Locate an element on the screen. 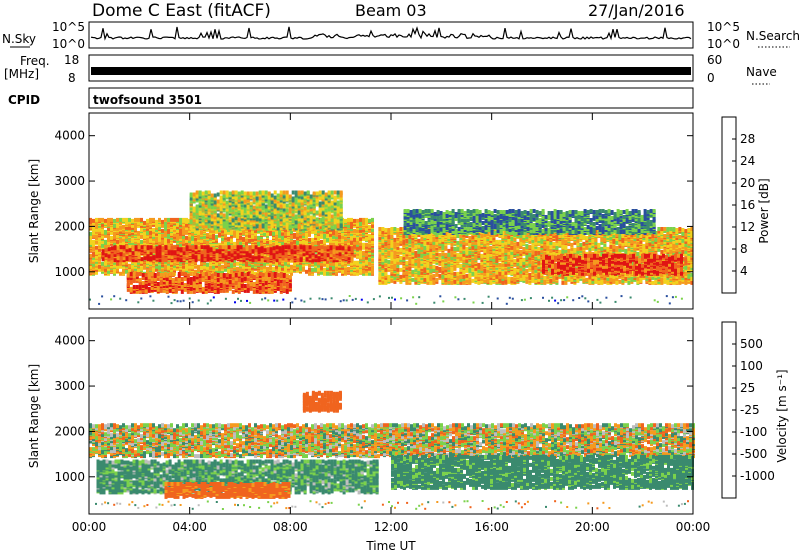 Image resolution: width=800 pixels, height=554 pixels. noise-line is located at coordinates (391, 33).